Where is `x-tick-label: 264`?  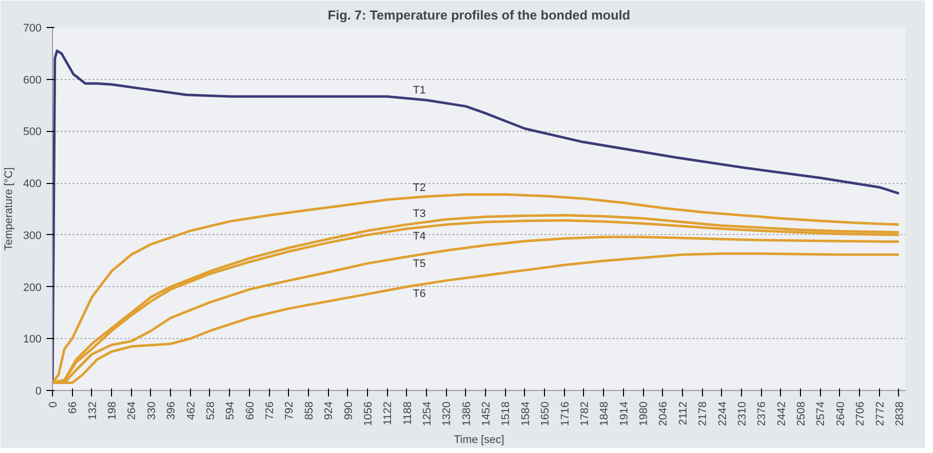
x-tick-label: 264 is located at coordinates (132, 410).